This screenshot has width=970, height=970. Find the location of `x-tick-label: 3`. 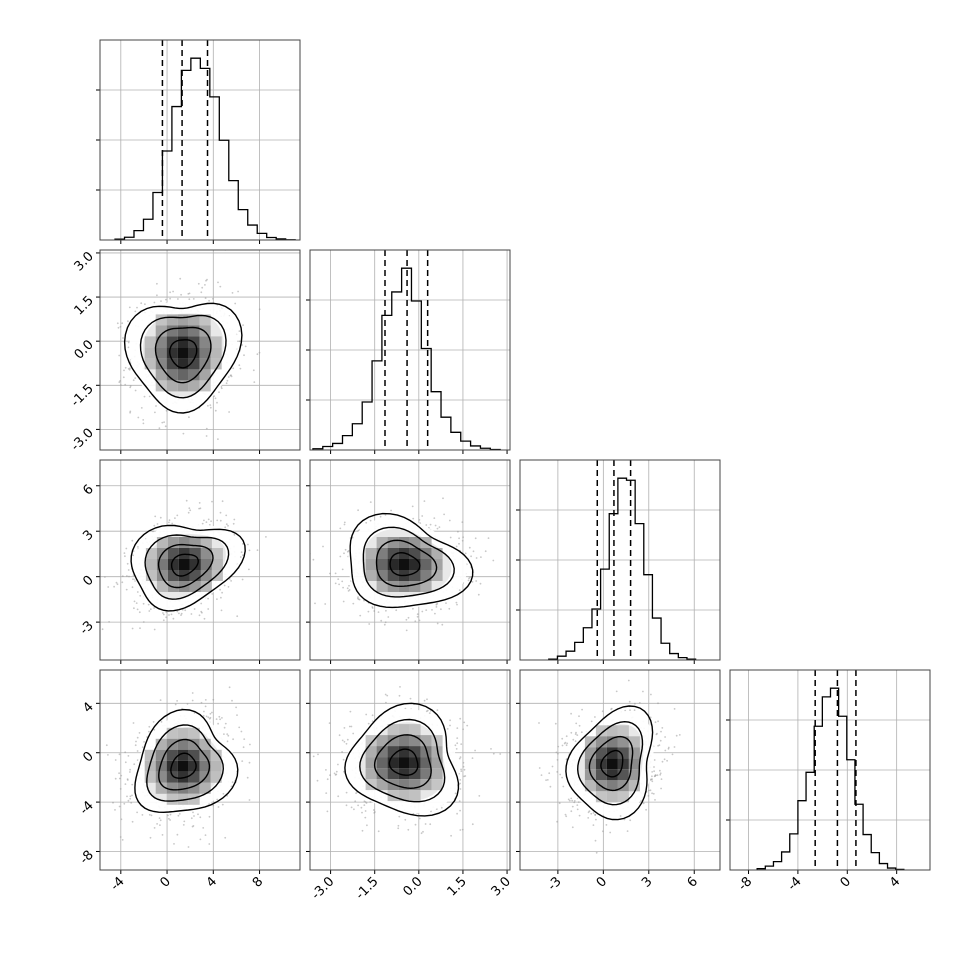

x-tick-label: 3 is located at coordinates (647, 882).